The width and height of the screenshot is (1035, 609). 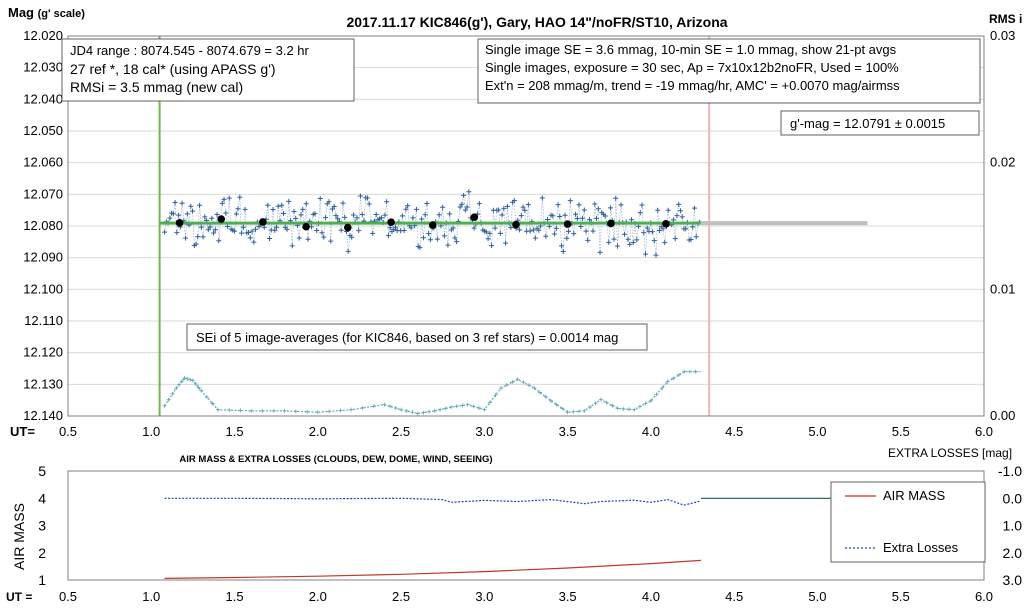 I want to click on bottom-y-tick-label: 5, so click(x=42, y=471).